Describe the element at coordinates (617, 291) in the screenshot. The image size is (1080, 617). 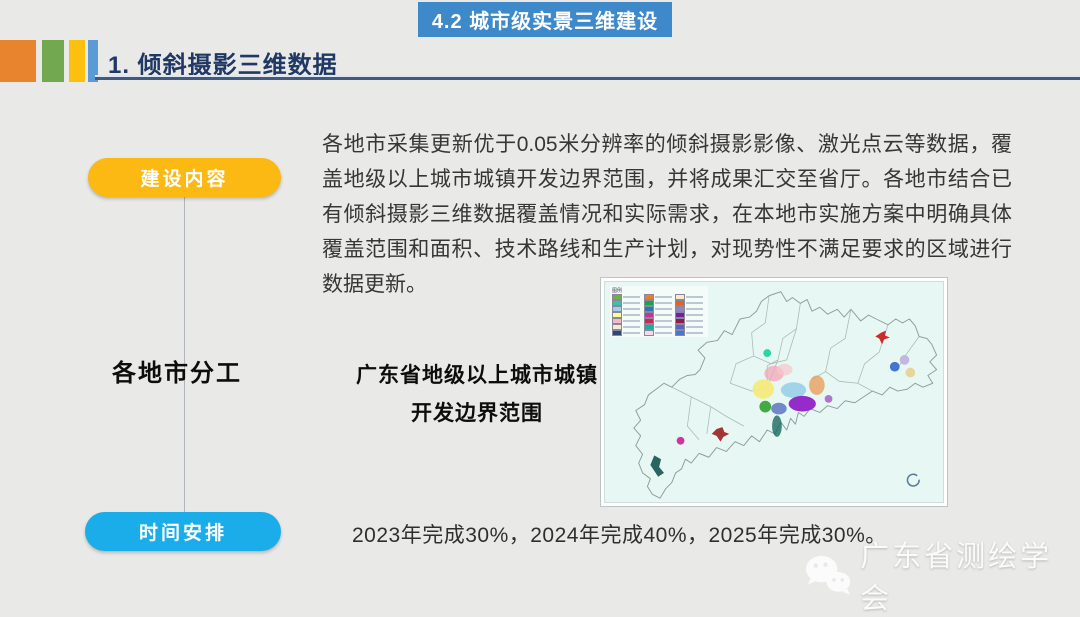
I see `map-legend-title: 图例` at that location.